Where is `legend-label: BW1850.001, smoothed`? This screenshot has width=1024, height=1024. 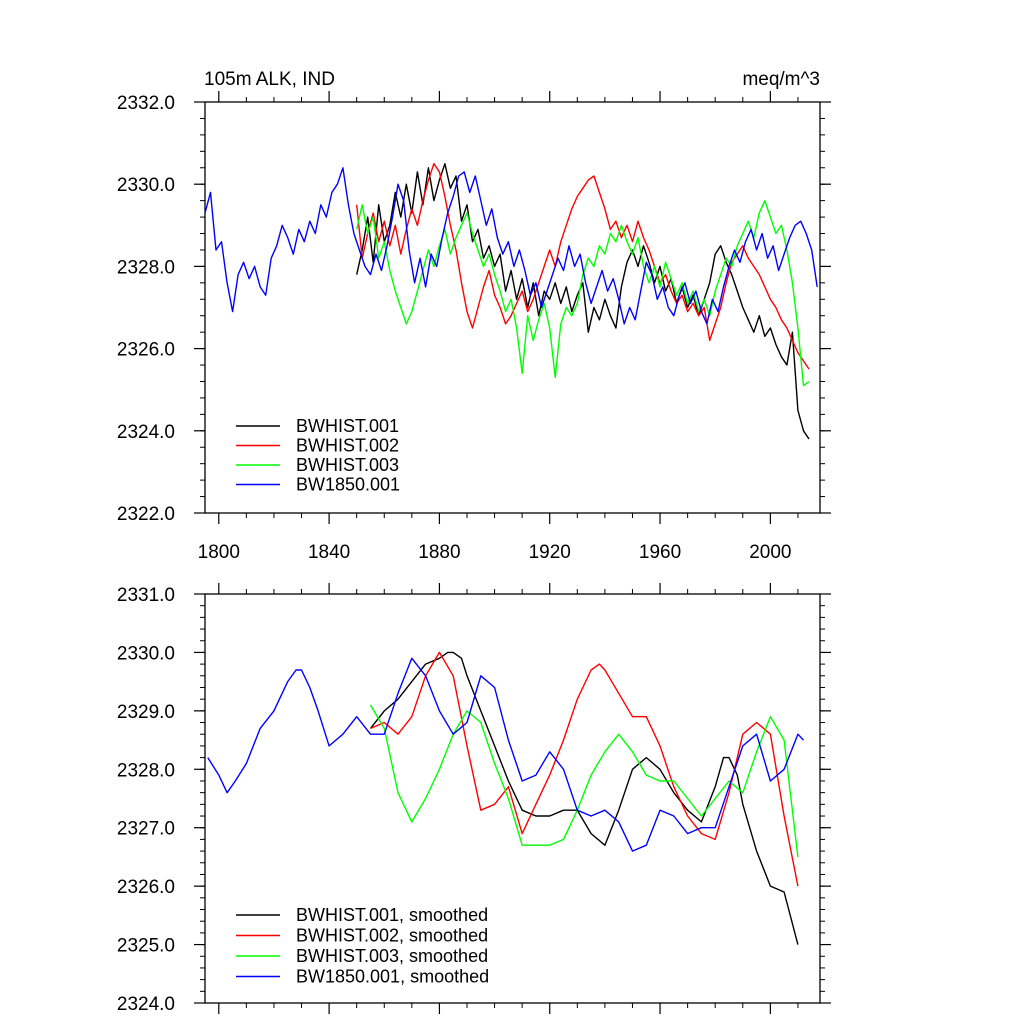
legend-label: BW1850.001, smoothed is located at coordinates (392, 977).